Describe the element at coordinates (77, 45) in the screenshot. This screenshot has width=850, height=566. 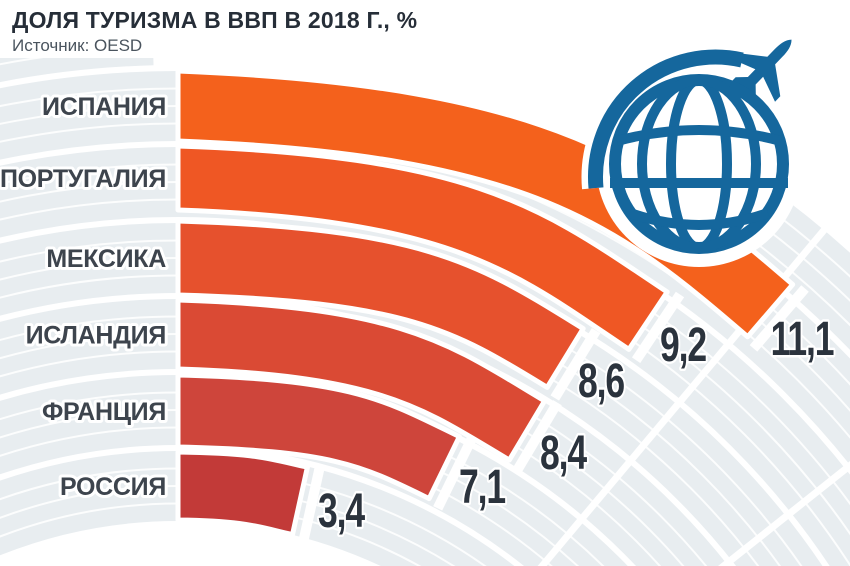
I see `source-label: Источник: OESD` at that location.